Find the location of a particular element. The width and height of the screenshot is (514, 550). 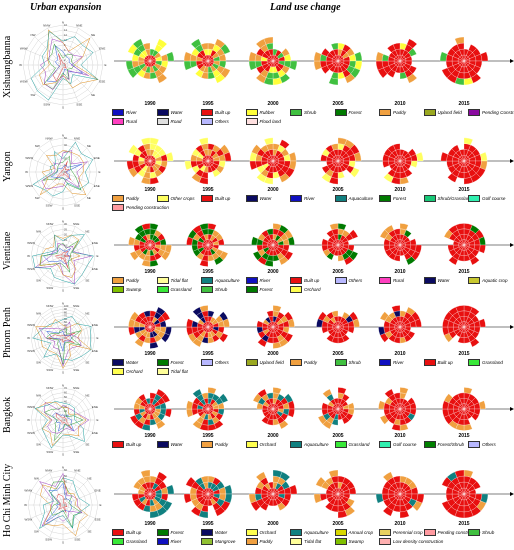

radar-tick-label: 5 is located at coordinates (65, 251).